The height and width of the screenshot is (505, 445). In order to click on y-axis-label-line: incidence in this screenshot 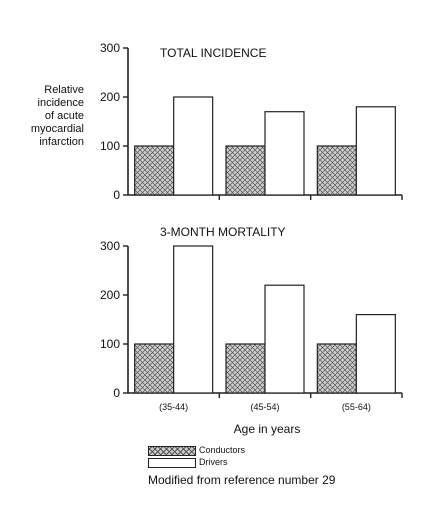, I will do `click(61, 103)`.